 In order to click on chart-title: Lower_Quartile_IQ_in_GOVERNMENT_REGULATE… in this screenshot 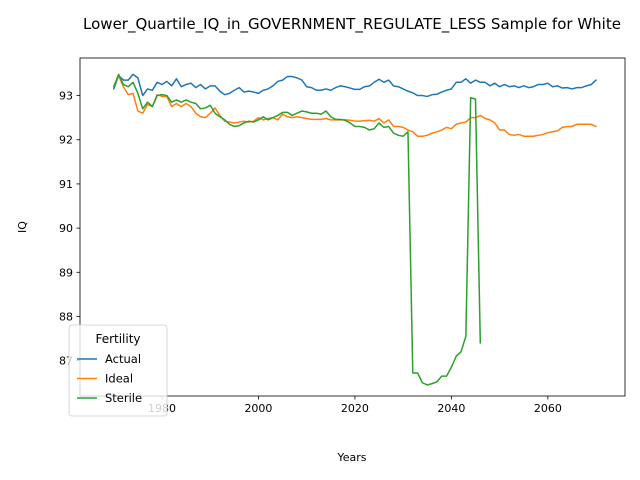, I will do `click(352, 24)`.